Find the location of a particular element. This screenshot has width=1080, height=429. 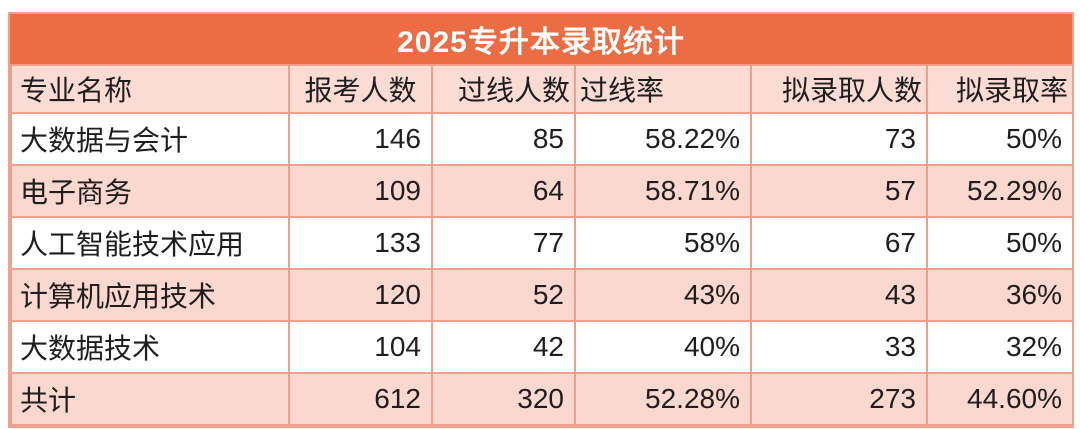

table-row: 电子商务 109 64 58.71% 57 52.29% is located at coordinates (542, 191).